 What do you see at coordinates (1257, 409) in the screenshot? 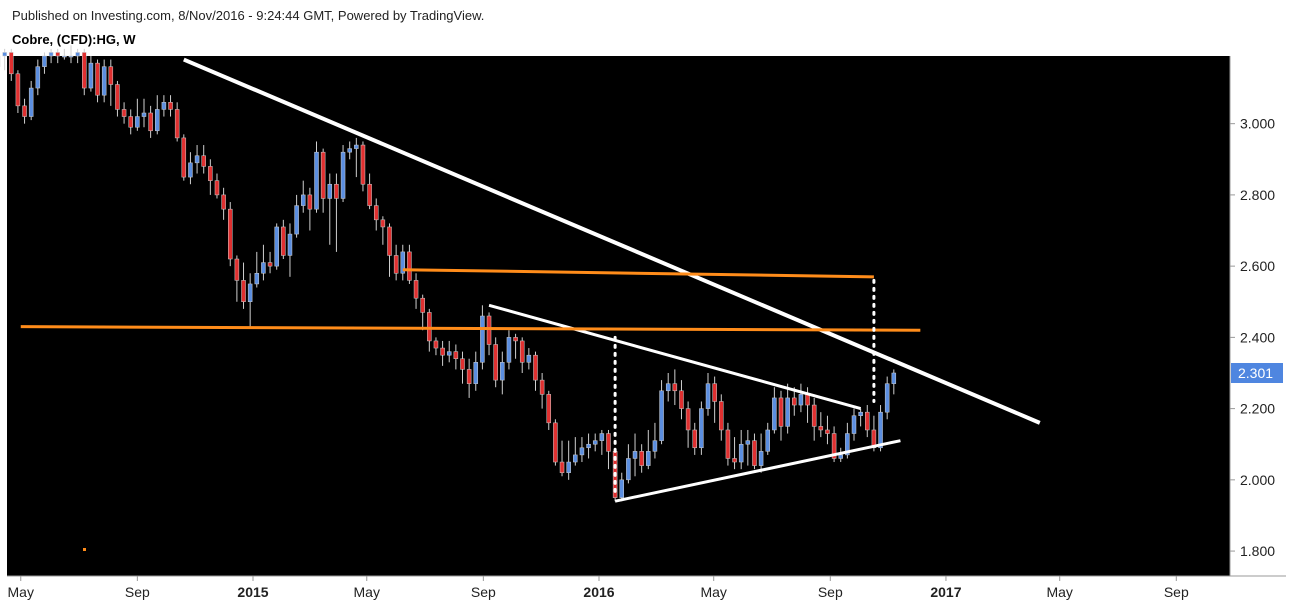
I see `price-tick-label: 2.200` at bounding box center [1257, 409].